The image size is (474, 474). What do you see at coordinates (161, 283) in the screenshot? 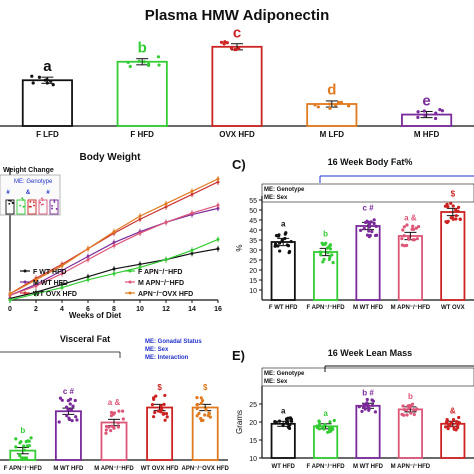
I see `legend-label: M APN⁻/⁻HFD` at bounding box center [161, 283].